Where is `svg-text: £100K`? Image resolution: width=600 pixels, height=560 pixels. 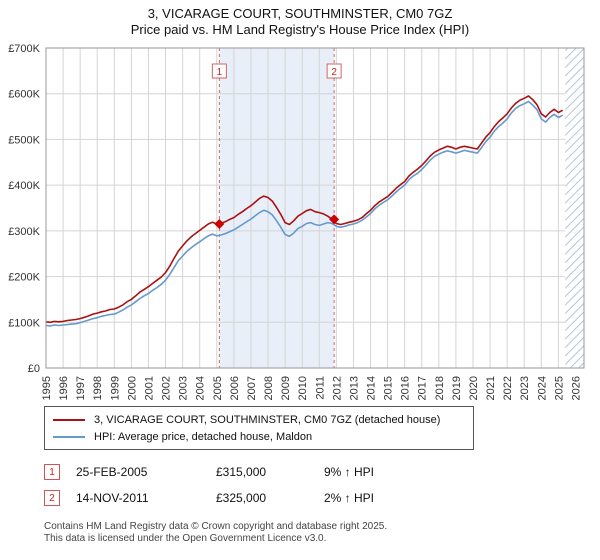
svg-text: £100K is located at coordinates (24, 323).